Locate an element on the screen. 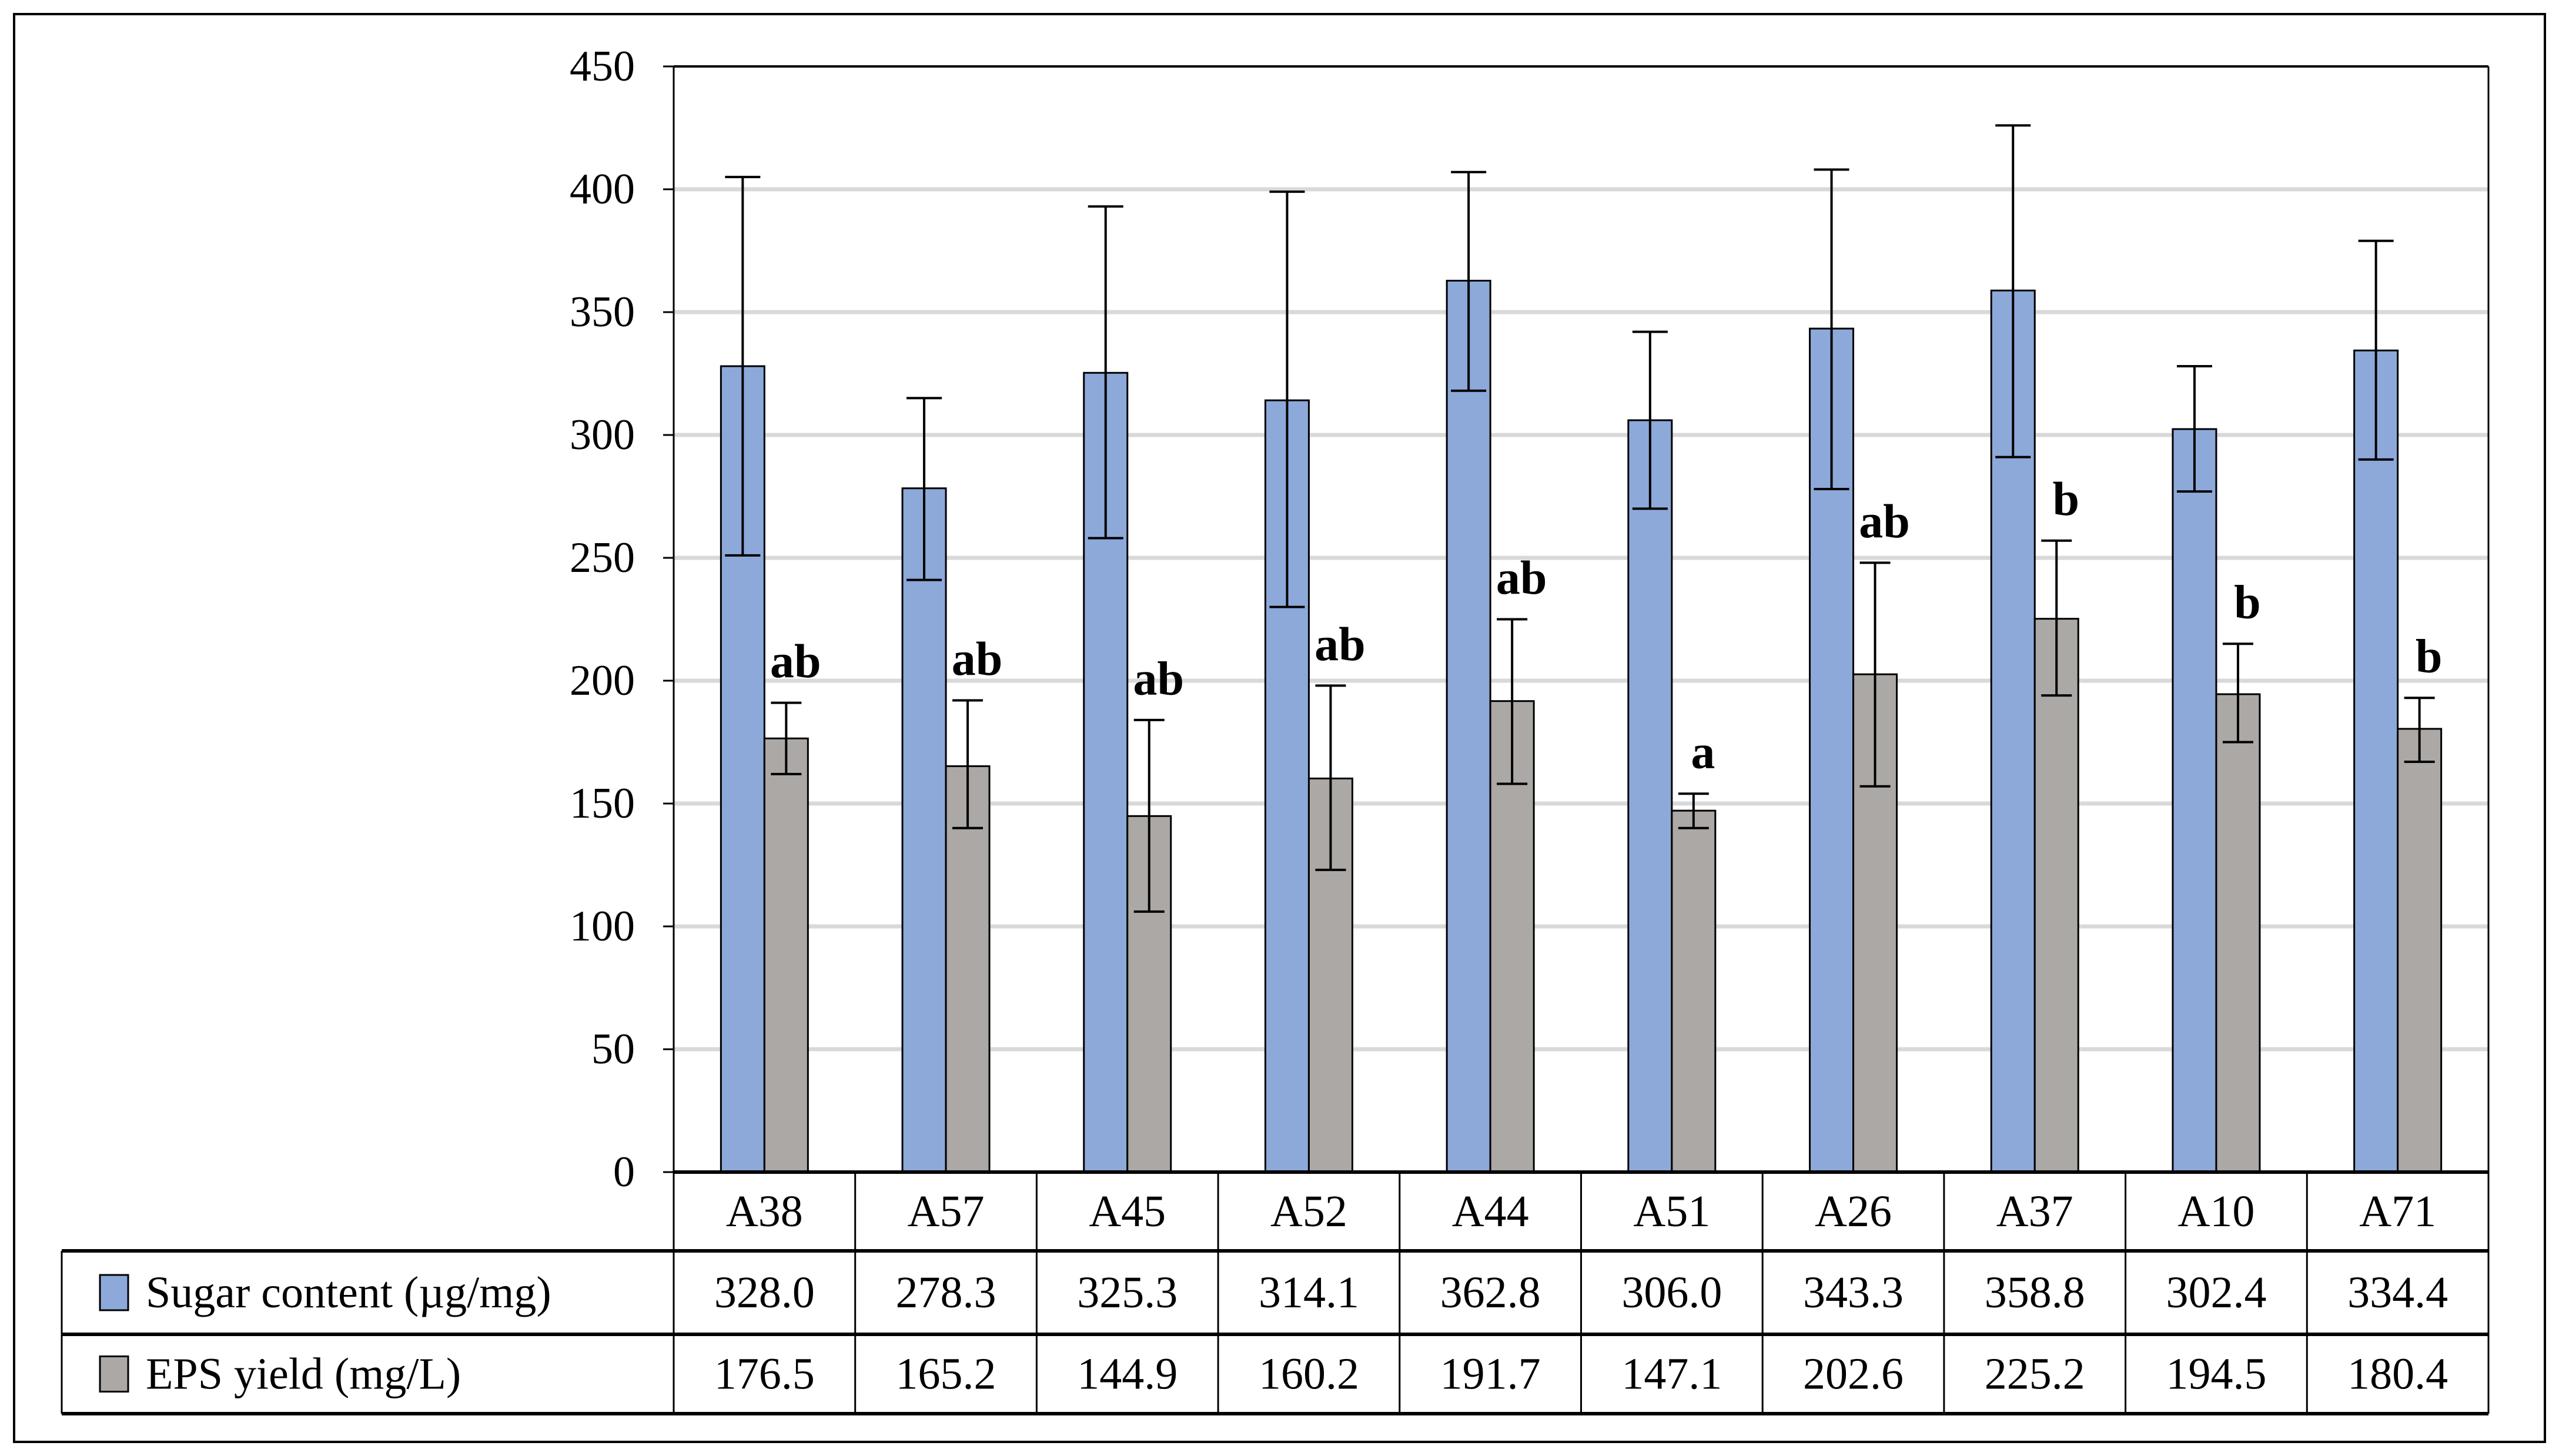 This screenshot has height=1456, width=2559. table-header-A26: A26 is located at coordinates (1853, 1211).